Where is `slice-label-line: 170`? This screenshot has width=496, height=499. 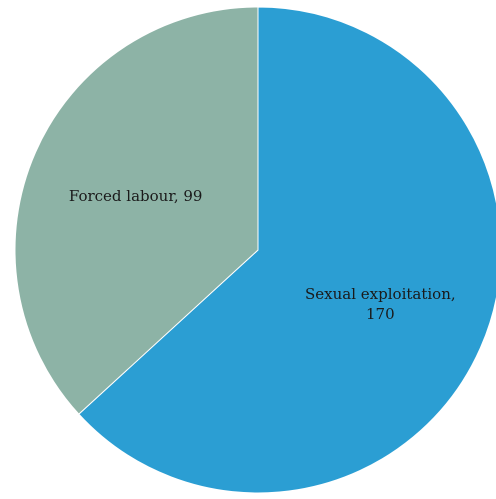
slice-label-line: 170 is located at coordinates (380, 314).